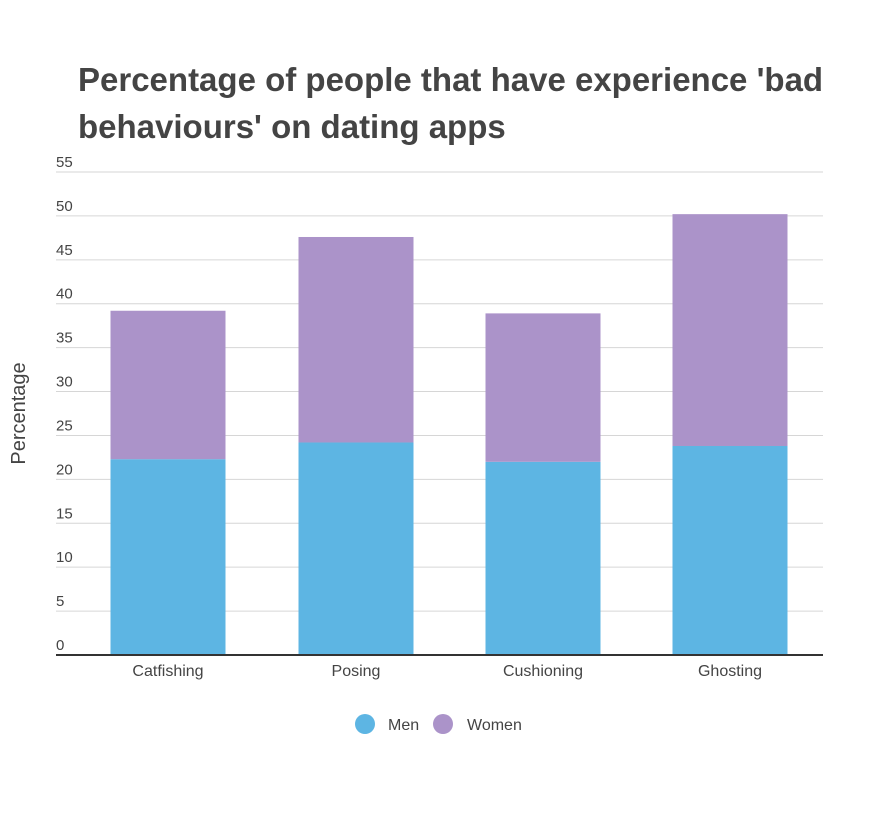  I want to click on y-tick-label: 10, so click(64, 557).